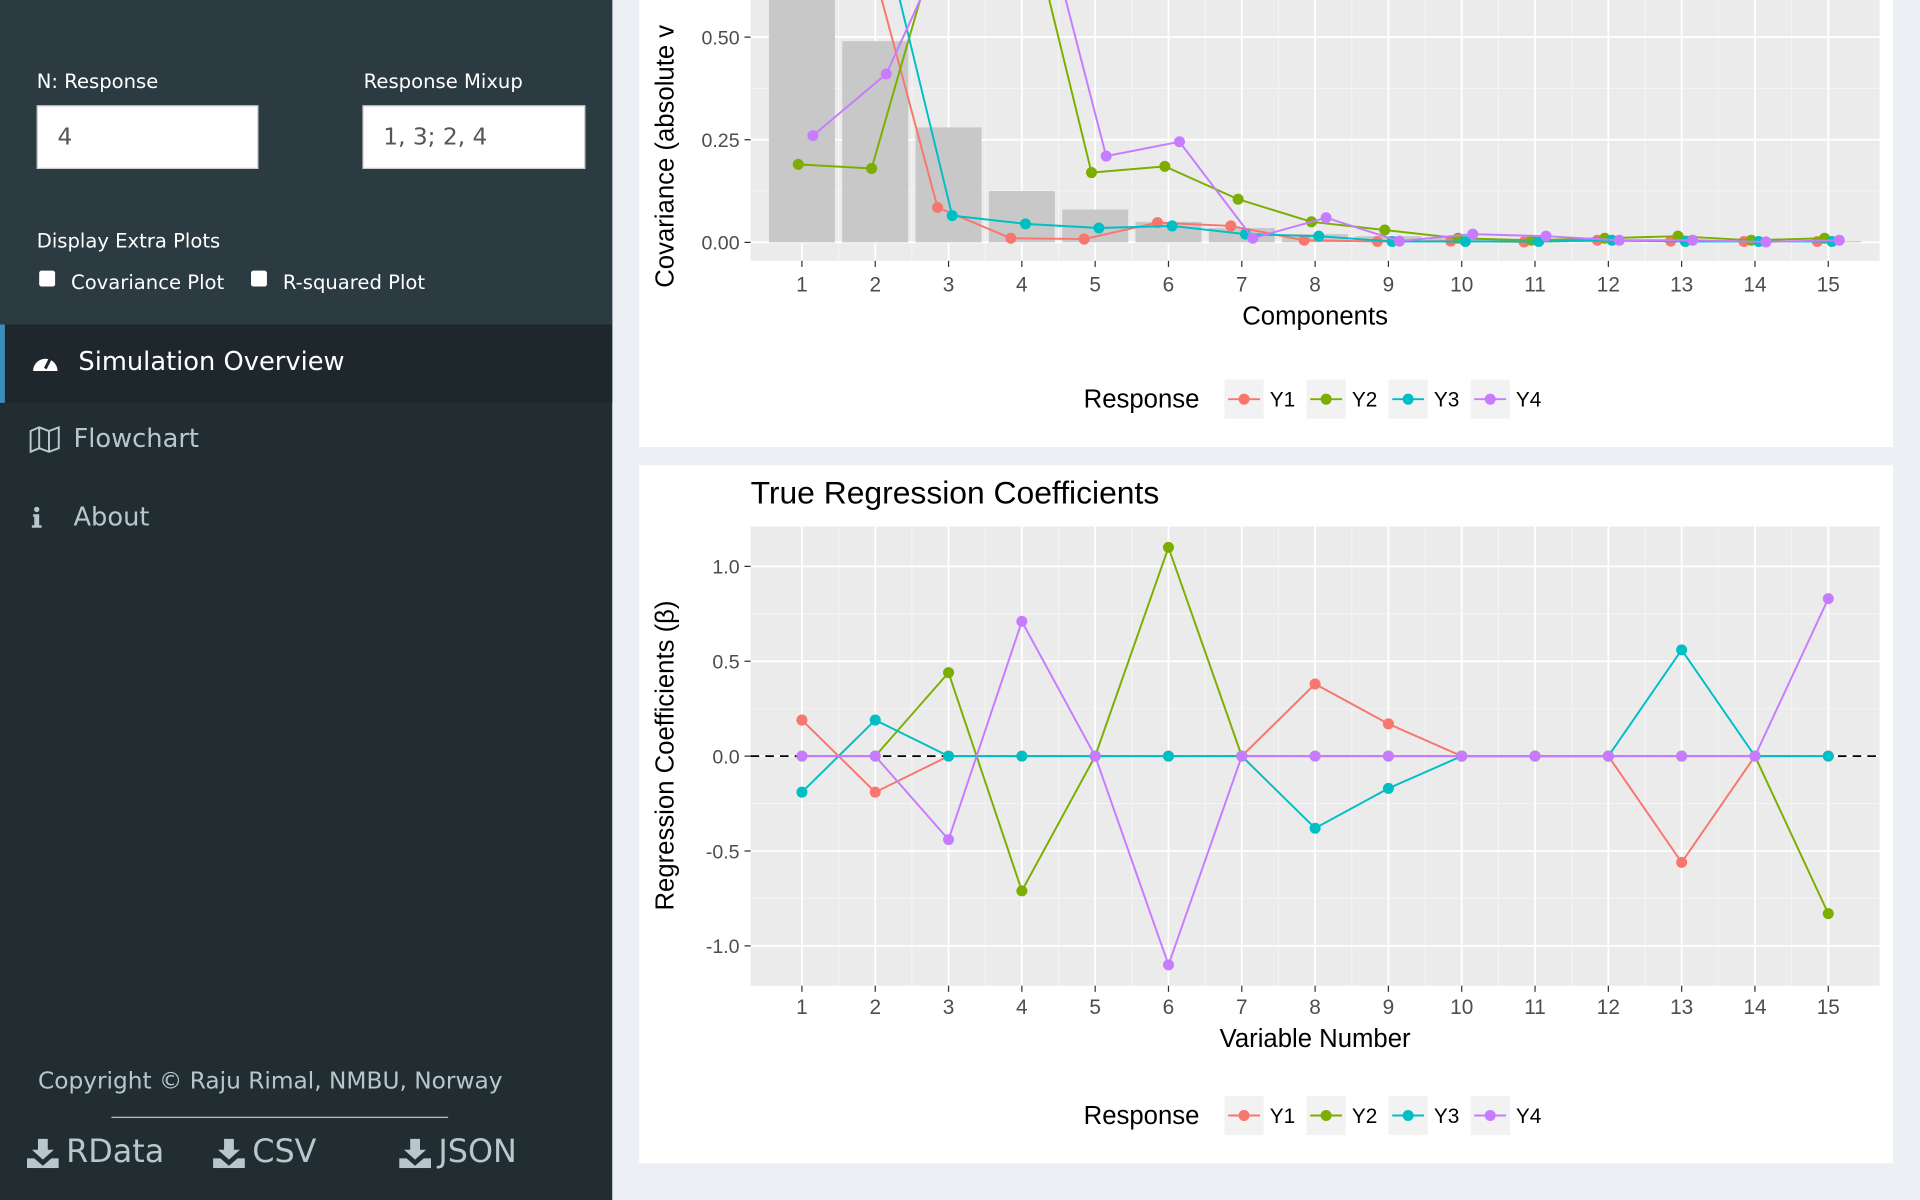 The height and width of the screenshot is (1200, 1920). I want to click on x-tick-label: 8, so click(1315, 1007).